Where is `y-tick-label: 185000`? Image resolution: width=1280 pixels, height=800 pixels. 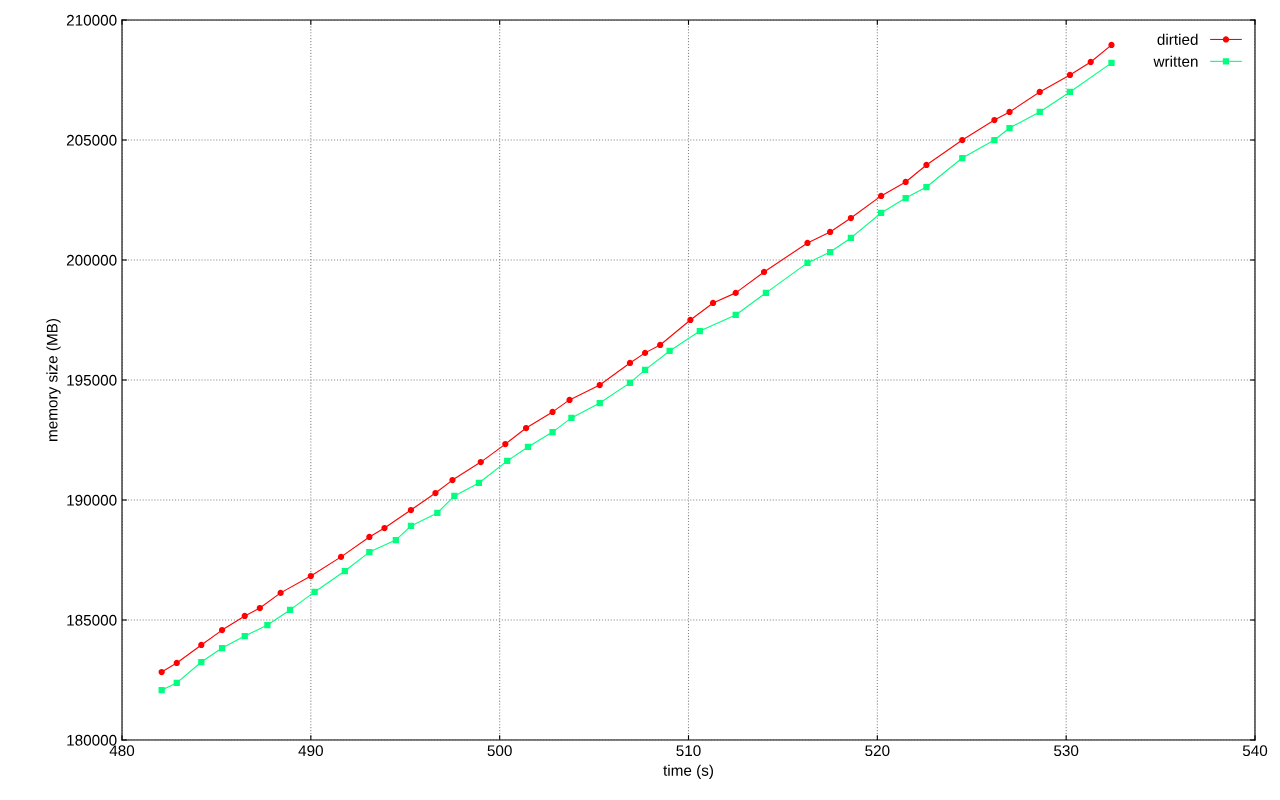 y-tick-label: 185000 is located at coordinates (92, 620).